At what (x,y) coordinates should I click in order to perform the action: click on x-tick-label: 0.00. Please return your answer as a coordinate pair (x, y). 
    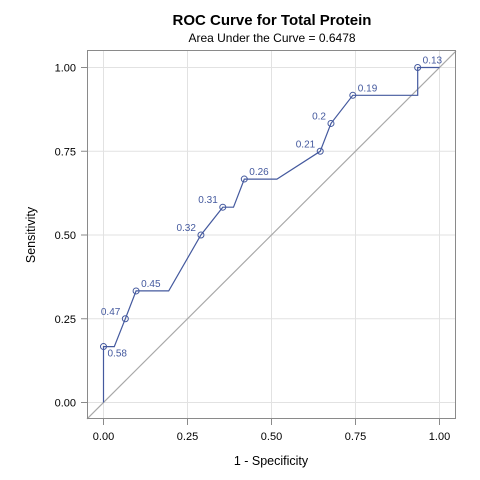
    Looking at the image, I should click on (103, 437).